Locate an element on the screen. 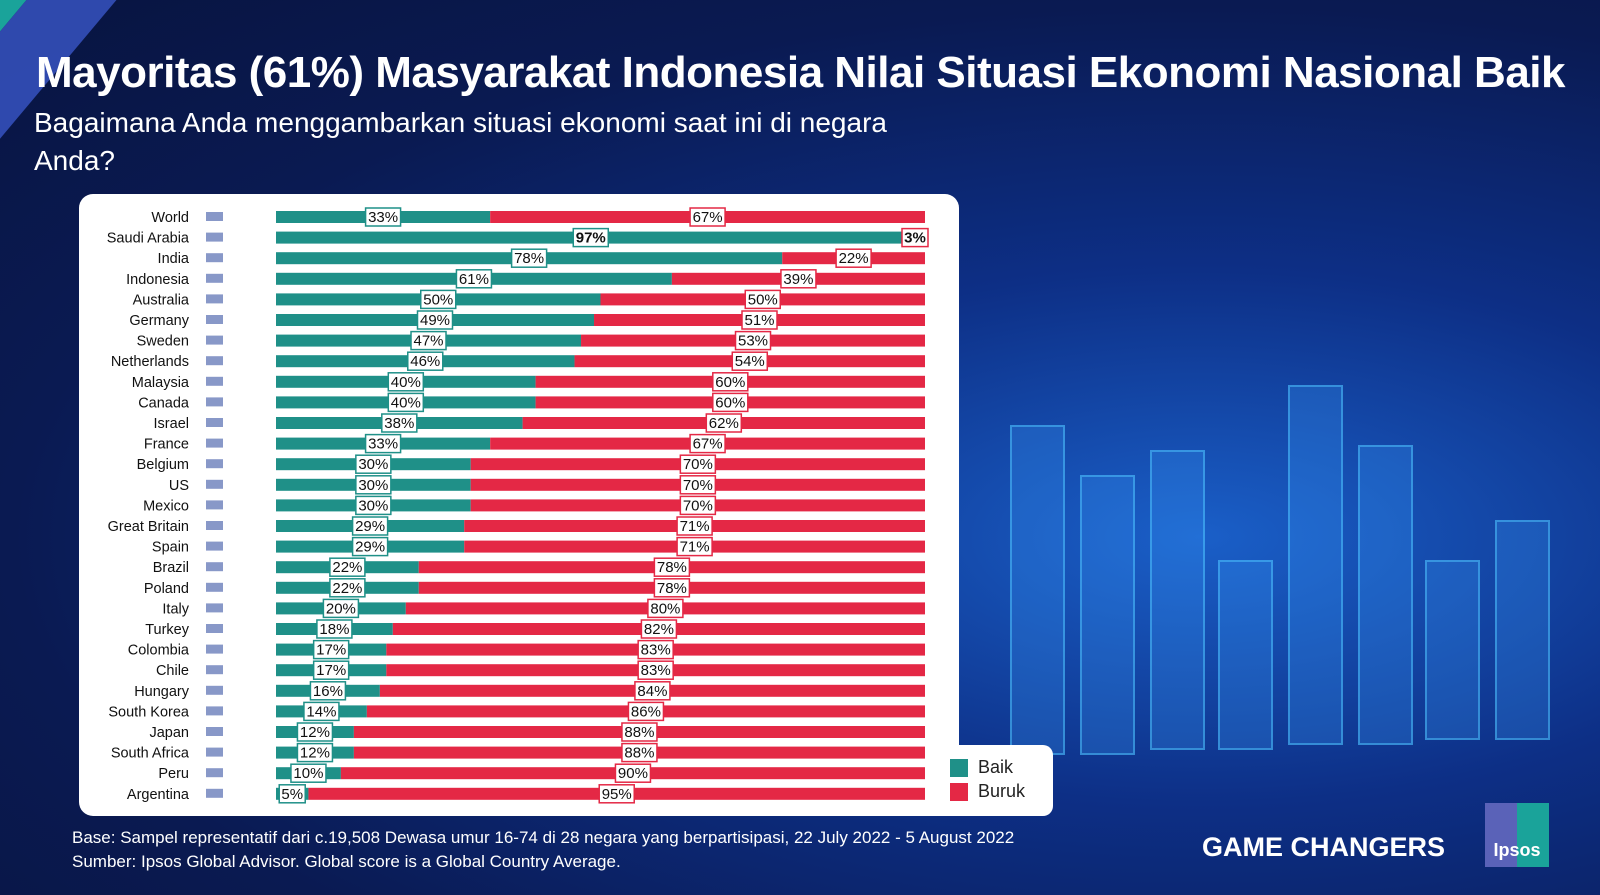 The height and width of the screenshot is (895, 1600). category-label: Canada is located at coordinates (164, 403).